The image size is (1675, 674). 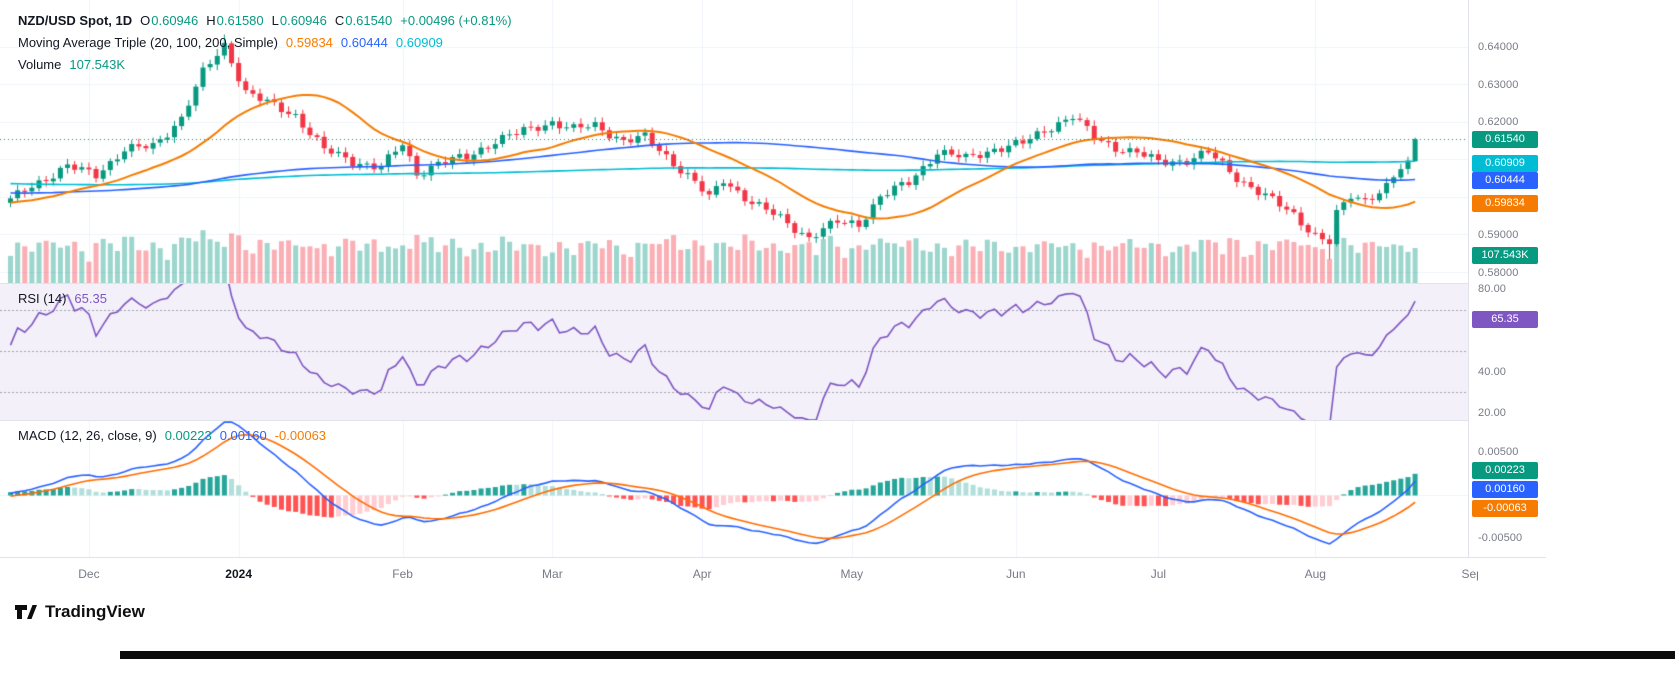 What do you see at coordinates (897, 655) in the screenshot?
I see `bottom-black-bar` at bounding box center [897, 655].